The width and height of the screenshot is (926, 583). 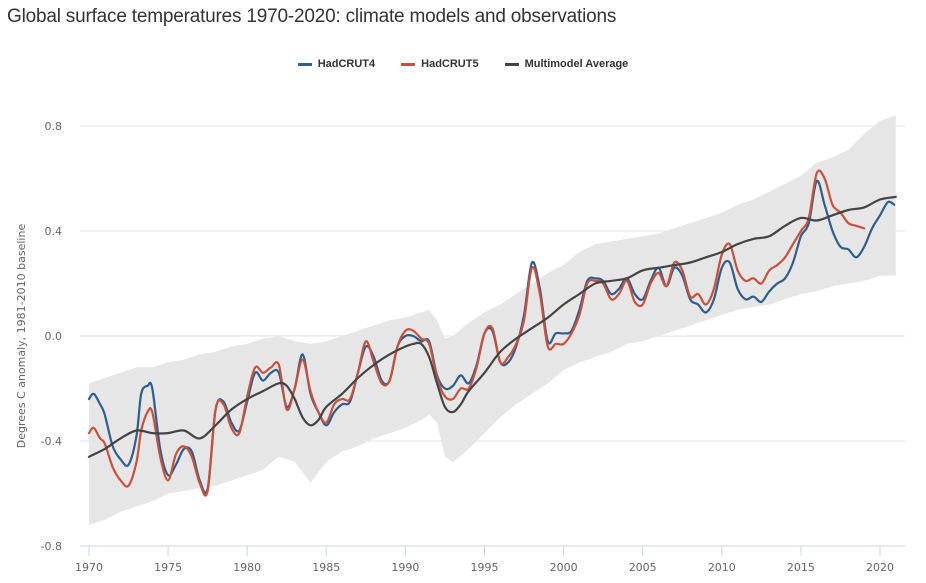 I want to click on legend: HadCRUT4 HadCRUT5 Multimodel Average, so click(x=463, y=64).